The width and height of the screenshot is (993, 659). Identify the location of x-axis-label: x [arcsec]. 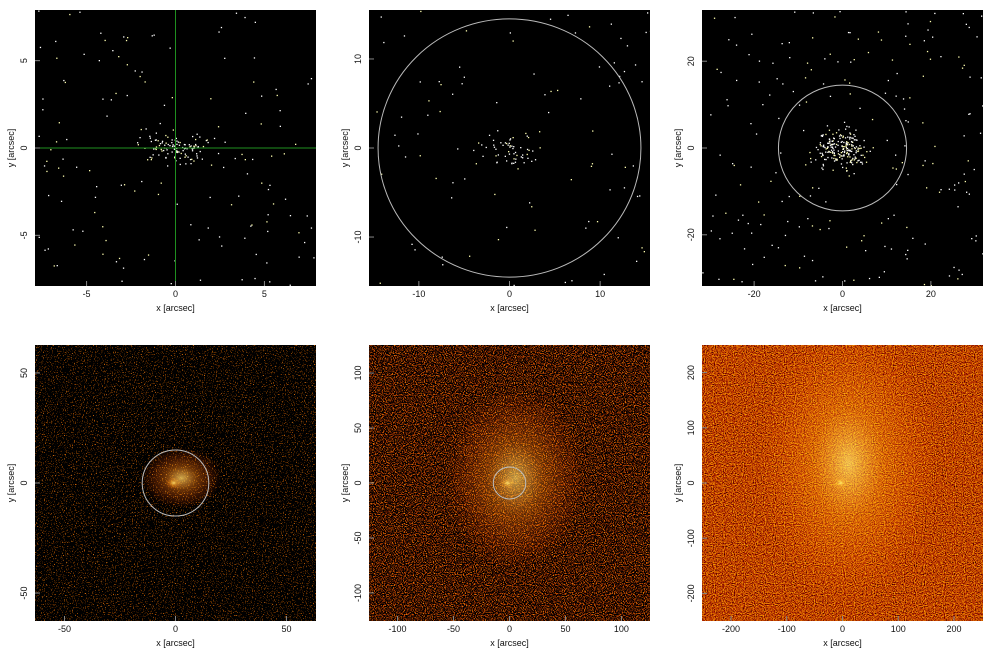
(509, 308).